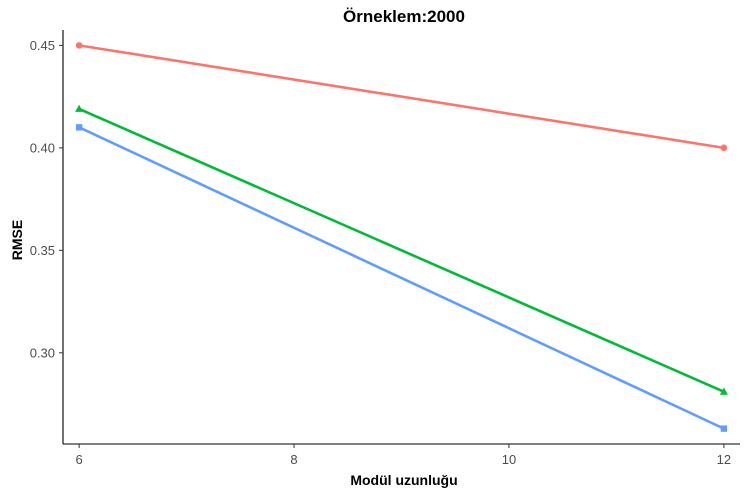  I want to click on y-tick-label: 0.35, so click(42, 250).